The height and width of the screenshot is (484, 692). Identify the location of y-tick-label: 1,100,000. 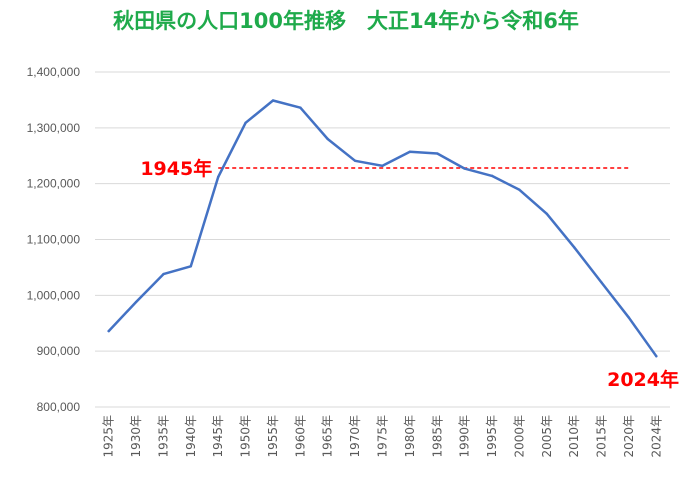
(54, 240).